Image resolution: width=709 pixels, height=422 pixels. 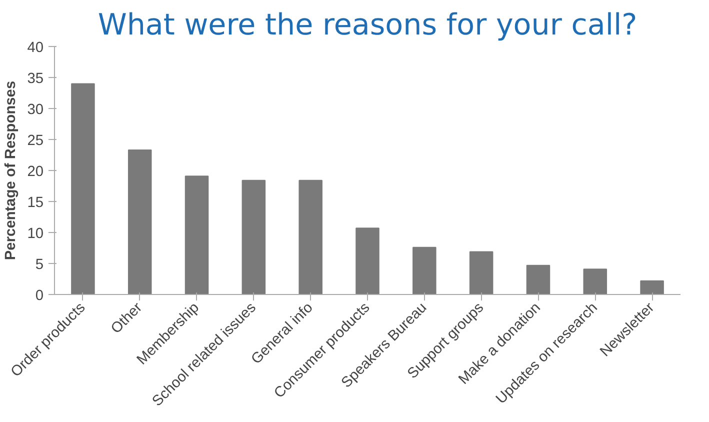 What do you see at coordinates (35, 79) in the screenshot?
I see `y-tick-label: 35` at bounding box center [35, 79].